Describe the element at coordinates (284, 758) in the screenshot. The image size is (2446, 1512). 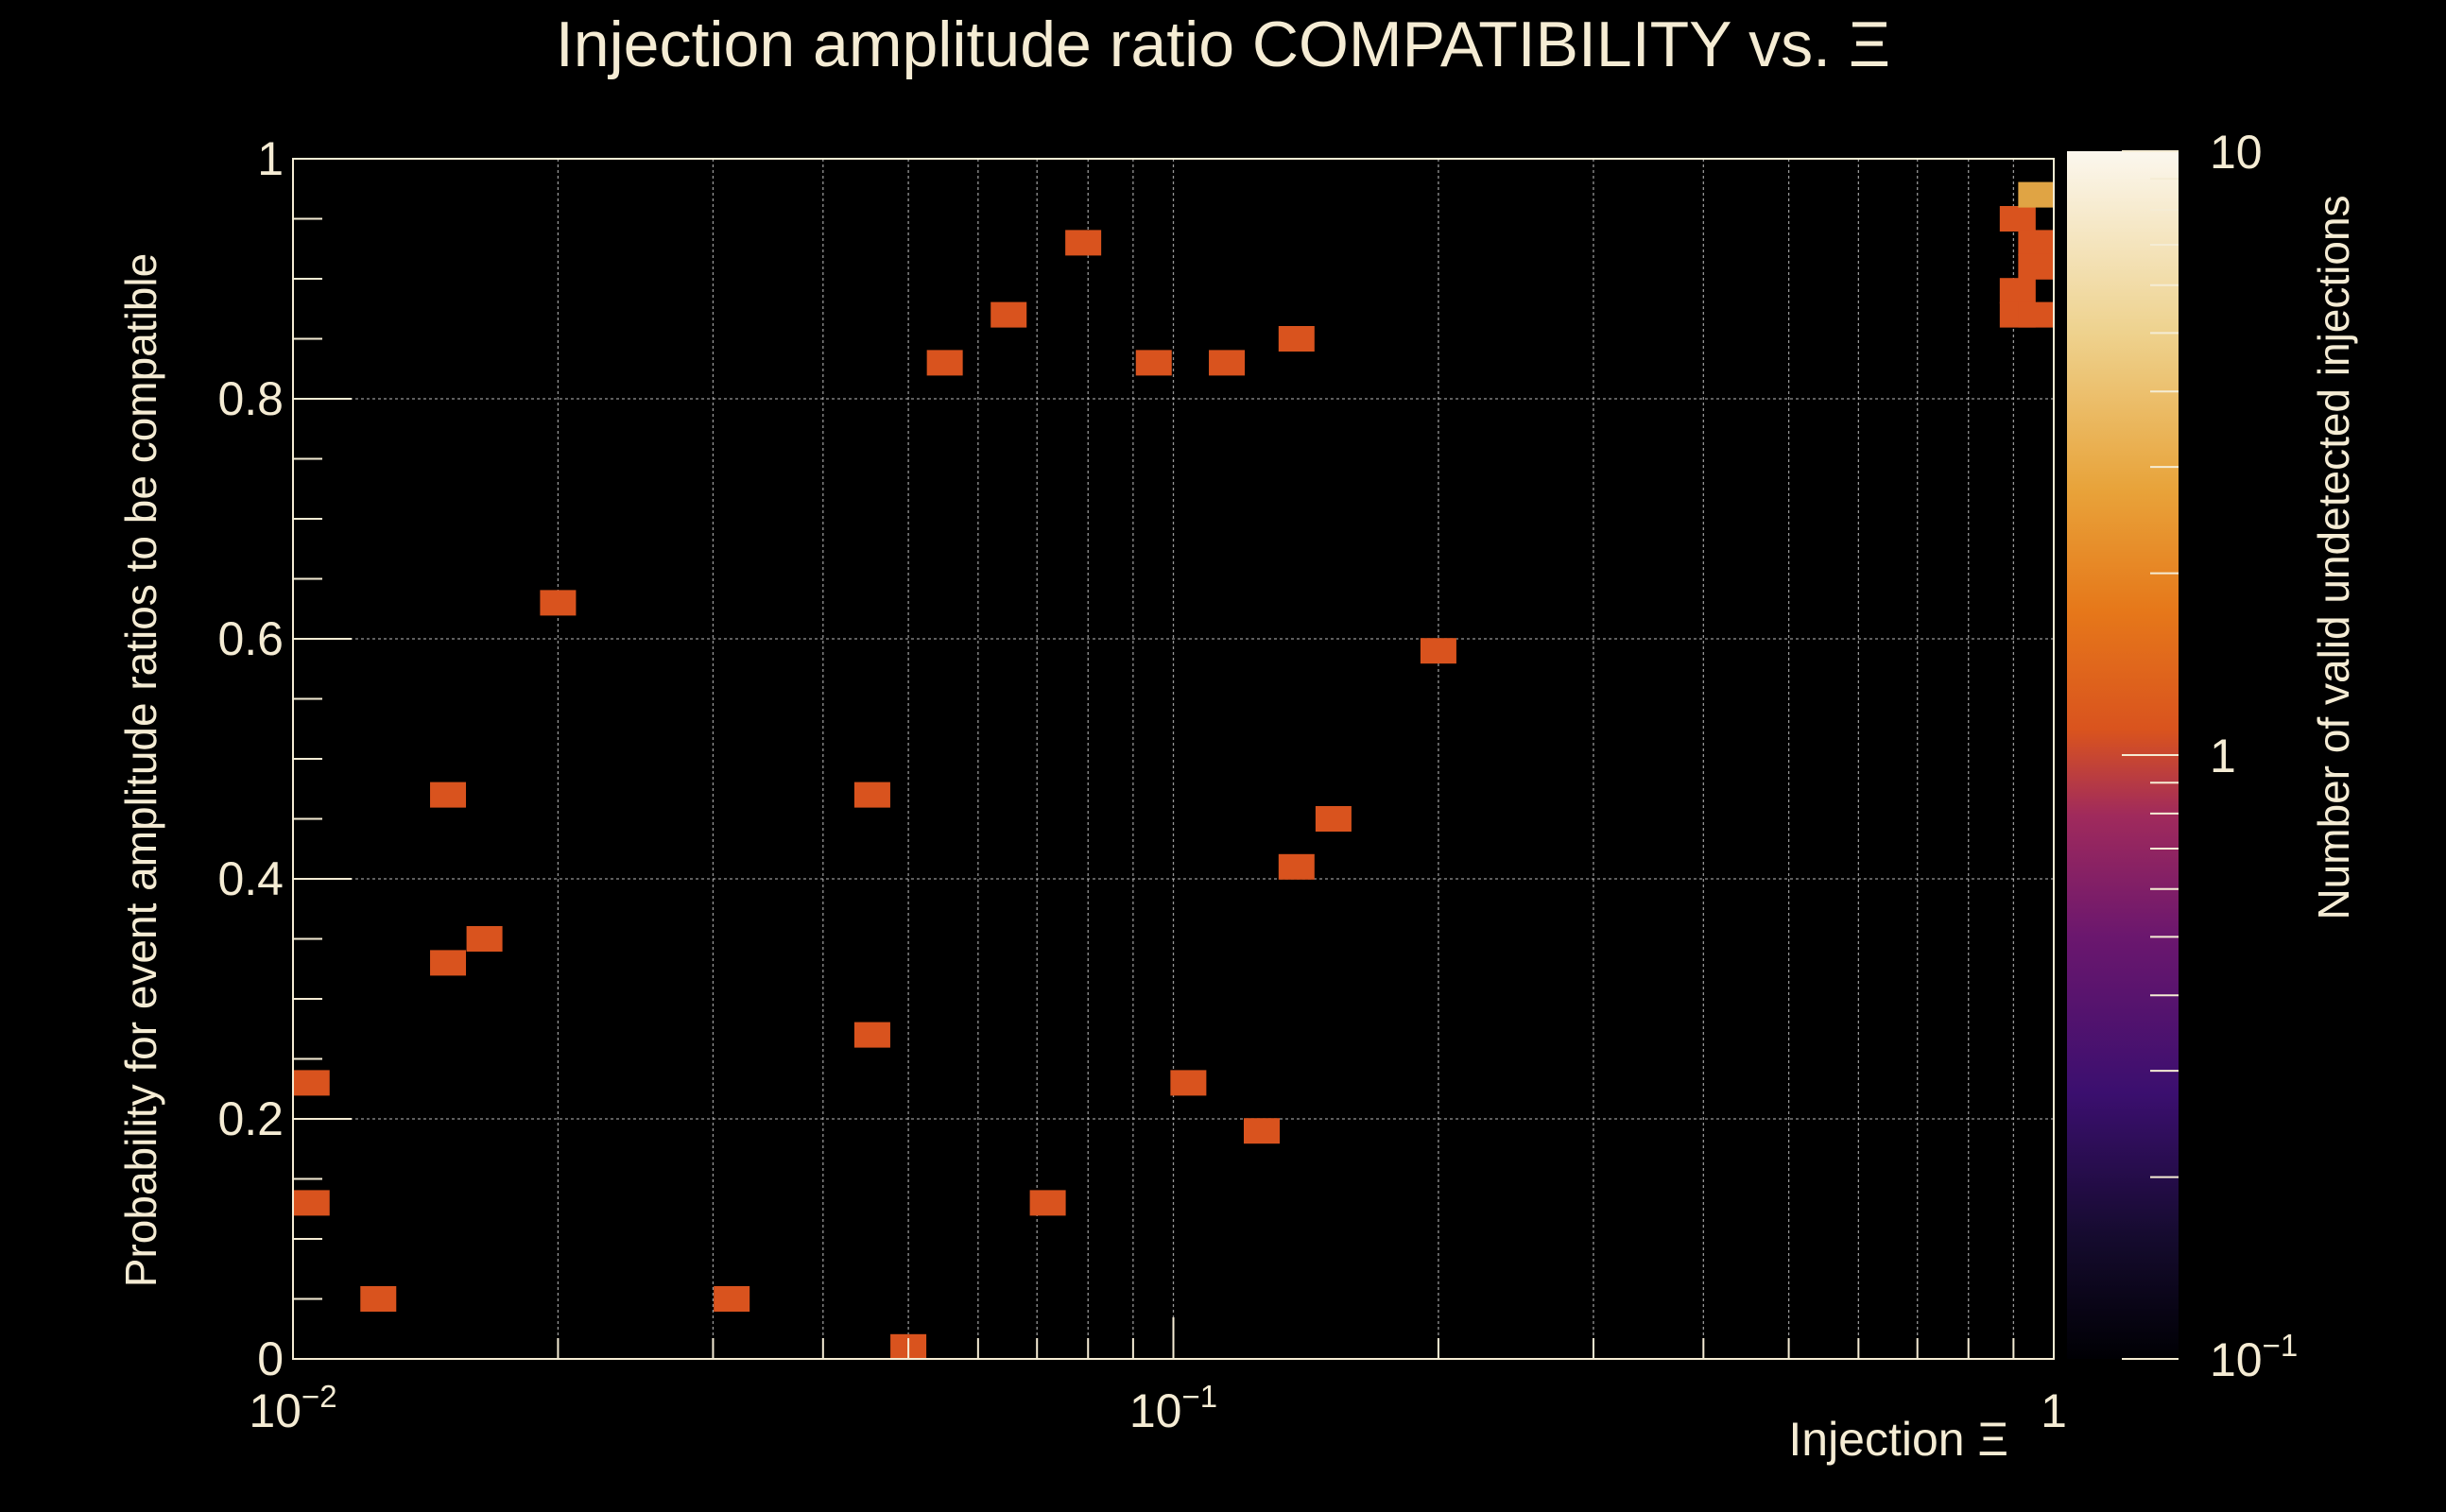
I see `y-axis-ticks: 0 0.2 0.4 0.6 0.8 1` at that location.